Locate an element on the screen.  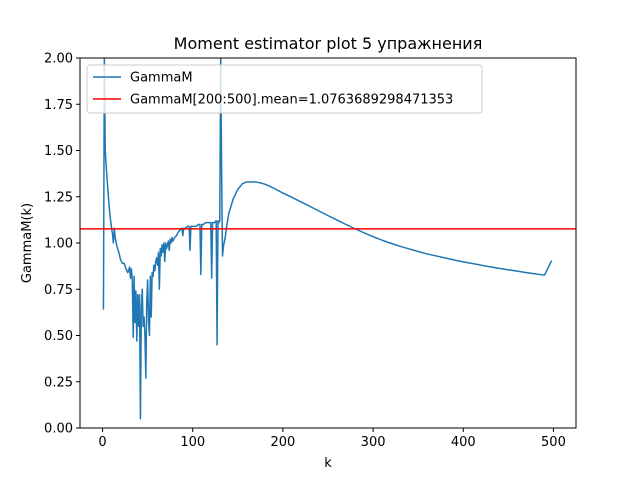
y-axis: 0.00 0.25 0.50 0.75 1.00 1.25 1.50 1.75 2.00 is located at coordinates (62, 244).